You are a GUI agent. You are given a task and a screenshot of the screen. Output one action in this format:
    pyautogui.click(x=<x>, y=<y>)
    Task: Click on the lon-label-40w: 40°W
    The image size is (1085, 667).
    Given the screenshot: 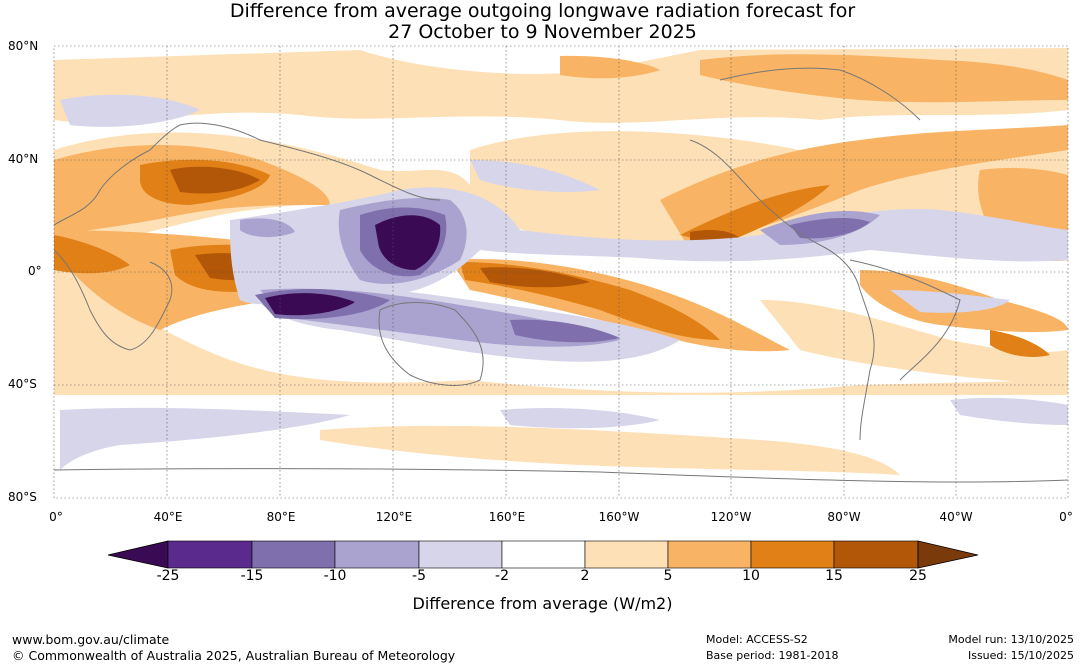 What is the action you would take?
    pyautogui.click(x=956, y=517)
    